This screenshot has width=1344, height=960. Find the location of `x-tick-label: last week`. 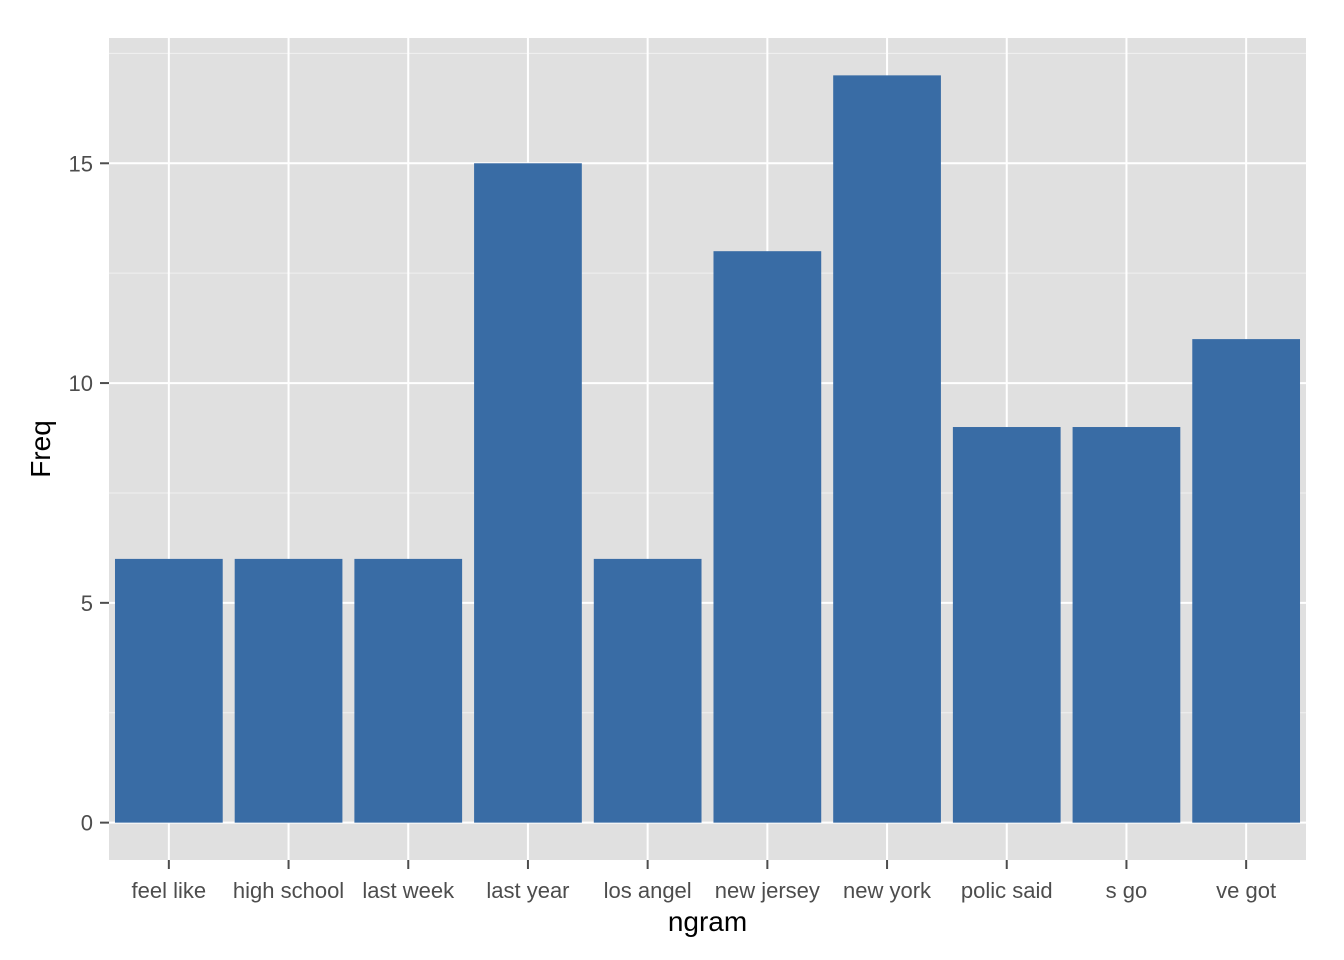

x-tick-label: last week is located at coordinates (408, 890).